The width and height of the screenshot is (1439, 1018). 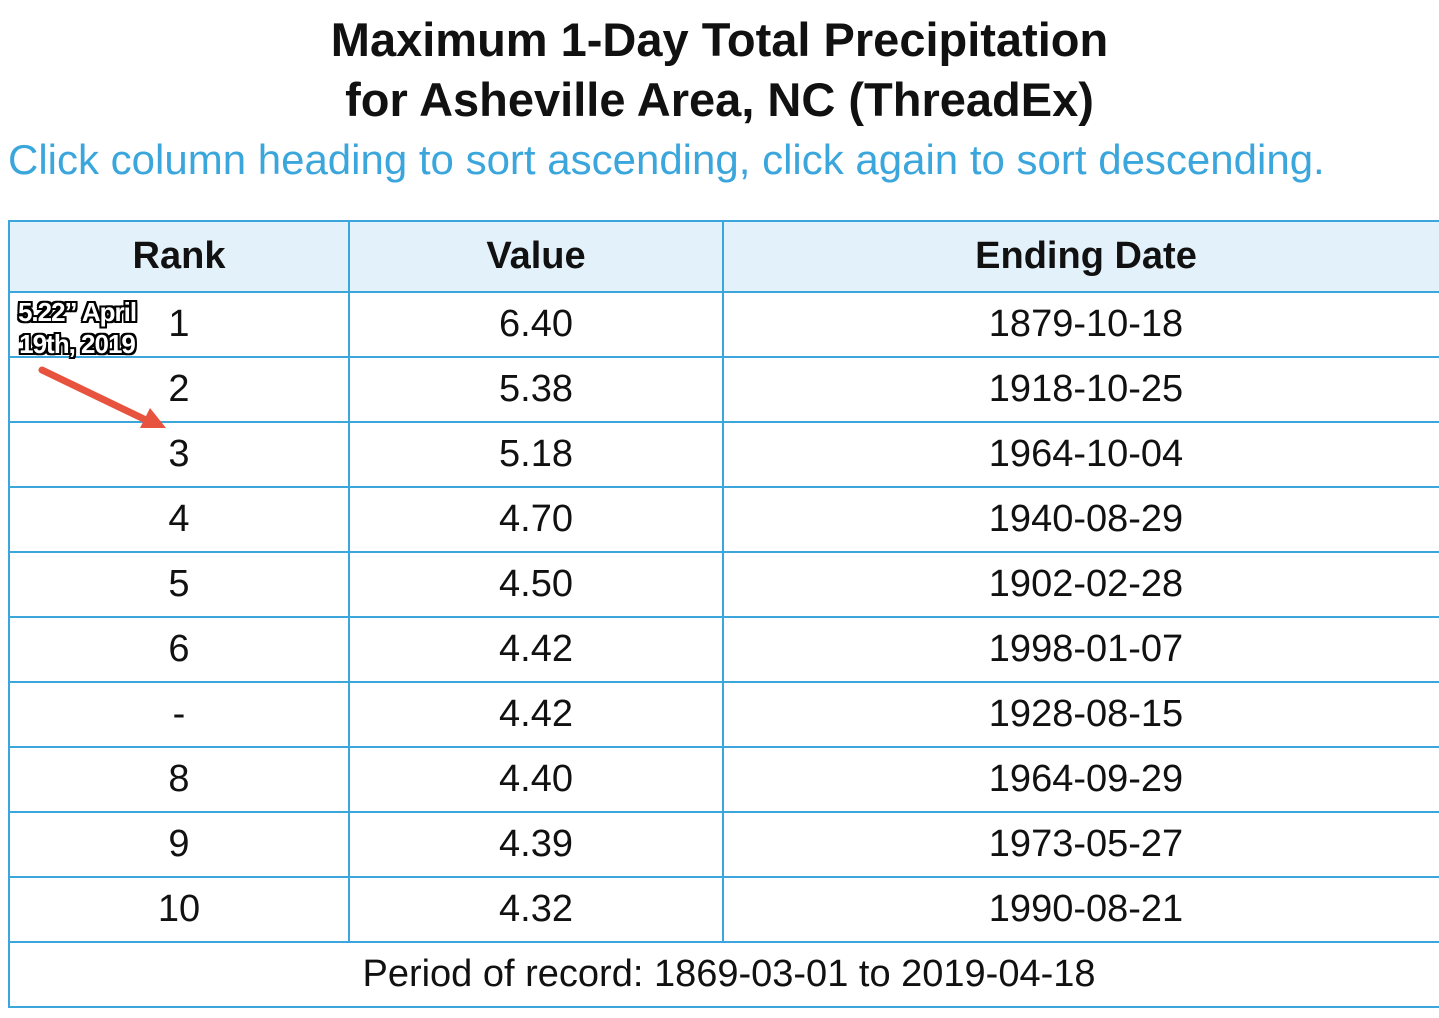 What do you see at coordinates (77, 328) in the screenshot?
I see `annotation-label: 5.22” April 19th, 2019` at bounding box center [77, 328].